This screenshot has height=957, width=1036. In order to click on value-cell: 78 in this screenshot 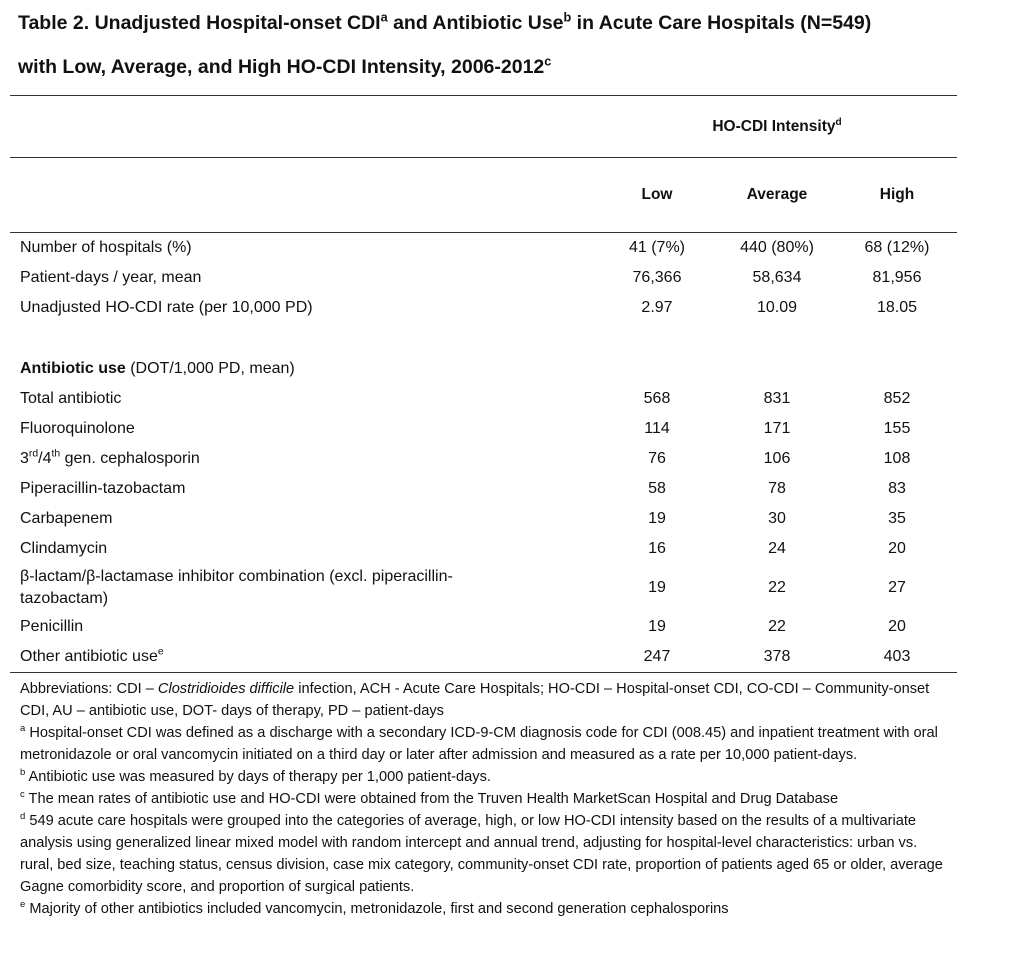, I will do `click(777, 488)`.